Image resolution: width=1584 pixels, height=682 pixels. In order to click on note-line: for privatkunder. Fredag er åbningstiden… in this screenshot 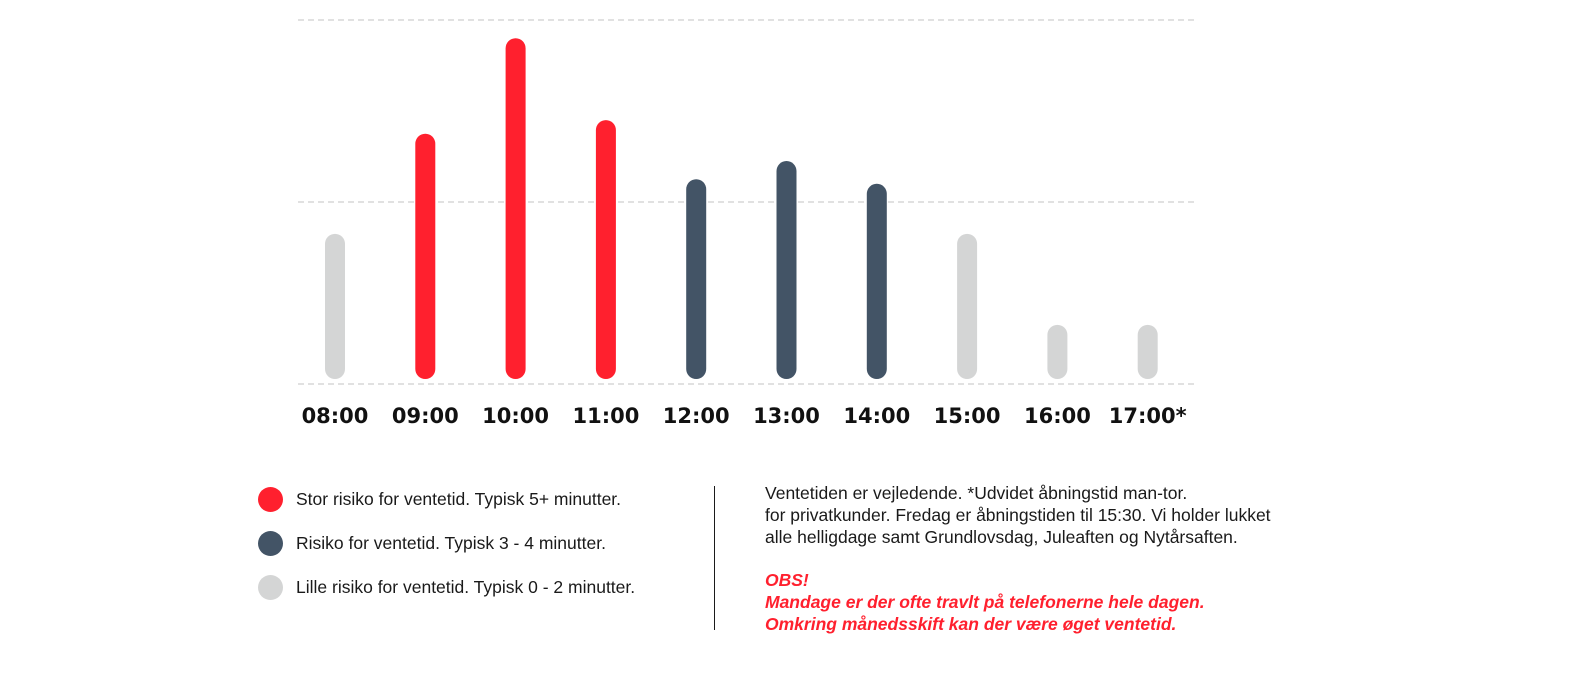, I will do `click(1018, 514)`.